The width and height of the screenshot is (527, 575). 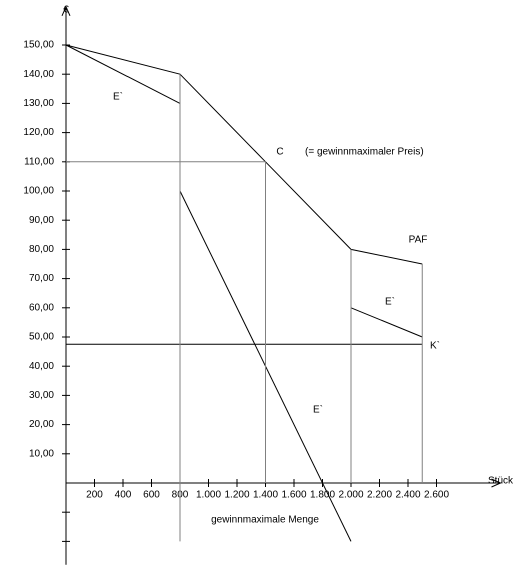 What do you see at coordinates (436, 495) in the screenshot?
I see `x-tick-label: 2.600` at bounding box center [436, 495].